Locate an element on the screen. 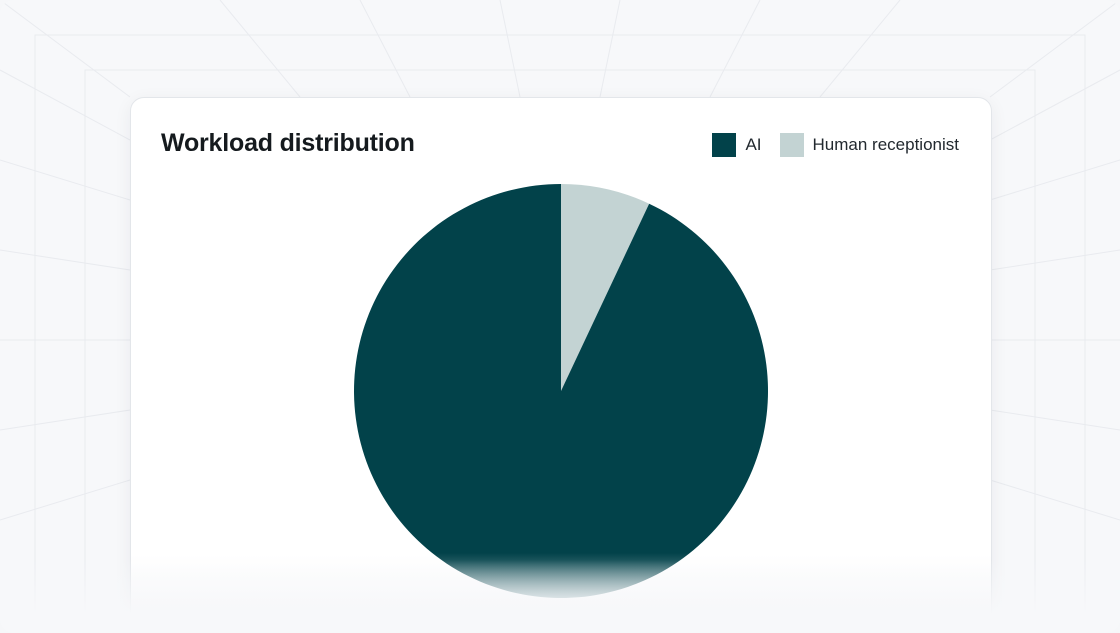 This screenshot has height=633, width=1120. legend-item: Human receptionist is located at coordinates (869, 145).